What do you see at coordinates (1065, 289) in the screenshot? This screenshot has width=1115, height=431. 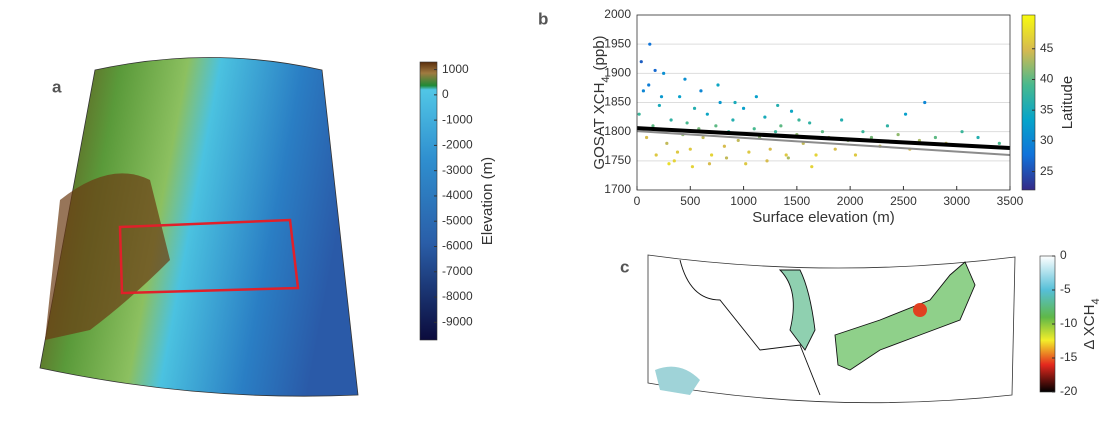 I see `colorbar-tick-label: -5` at bounding box center [1065, 289].